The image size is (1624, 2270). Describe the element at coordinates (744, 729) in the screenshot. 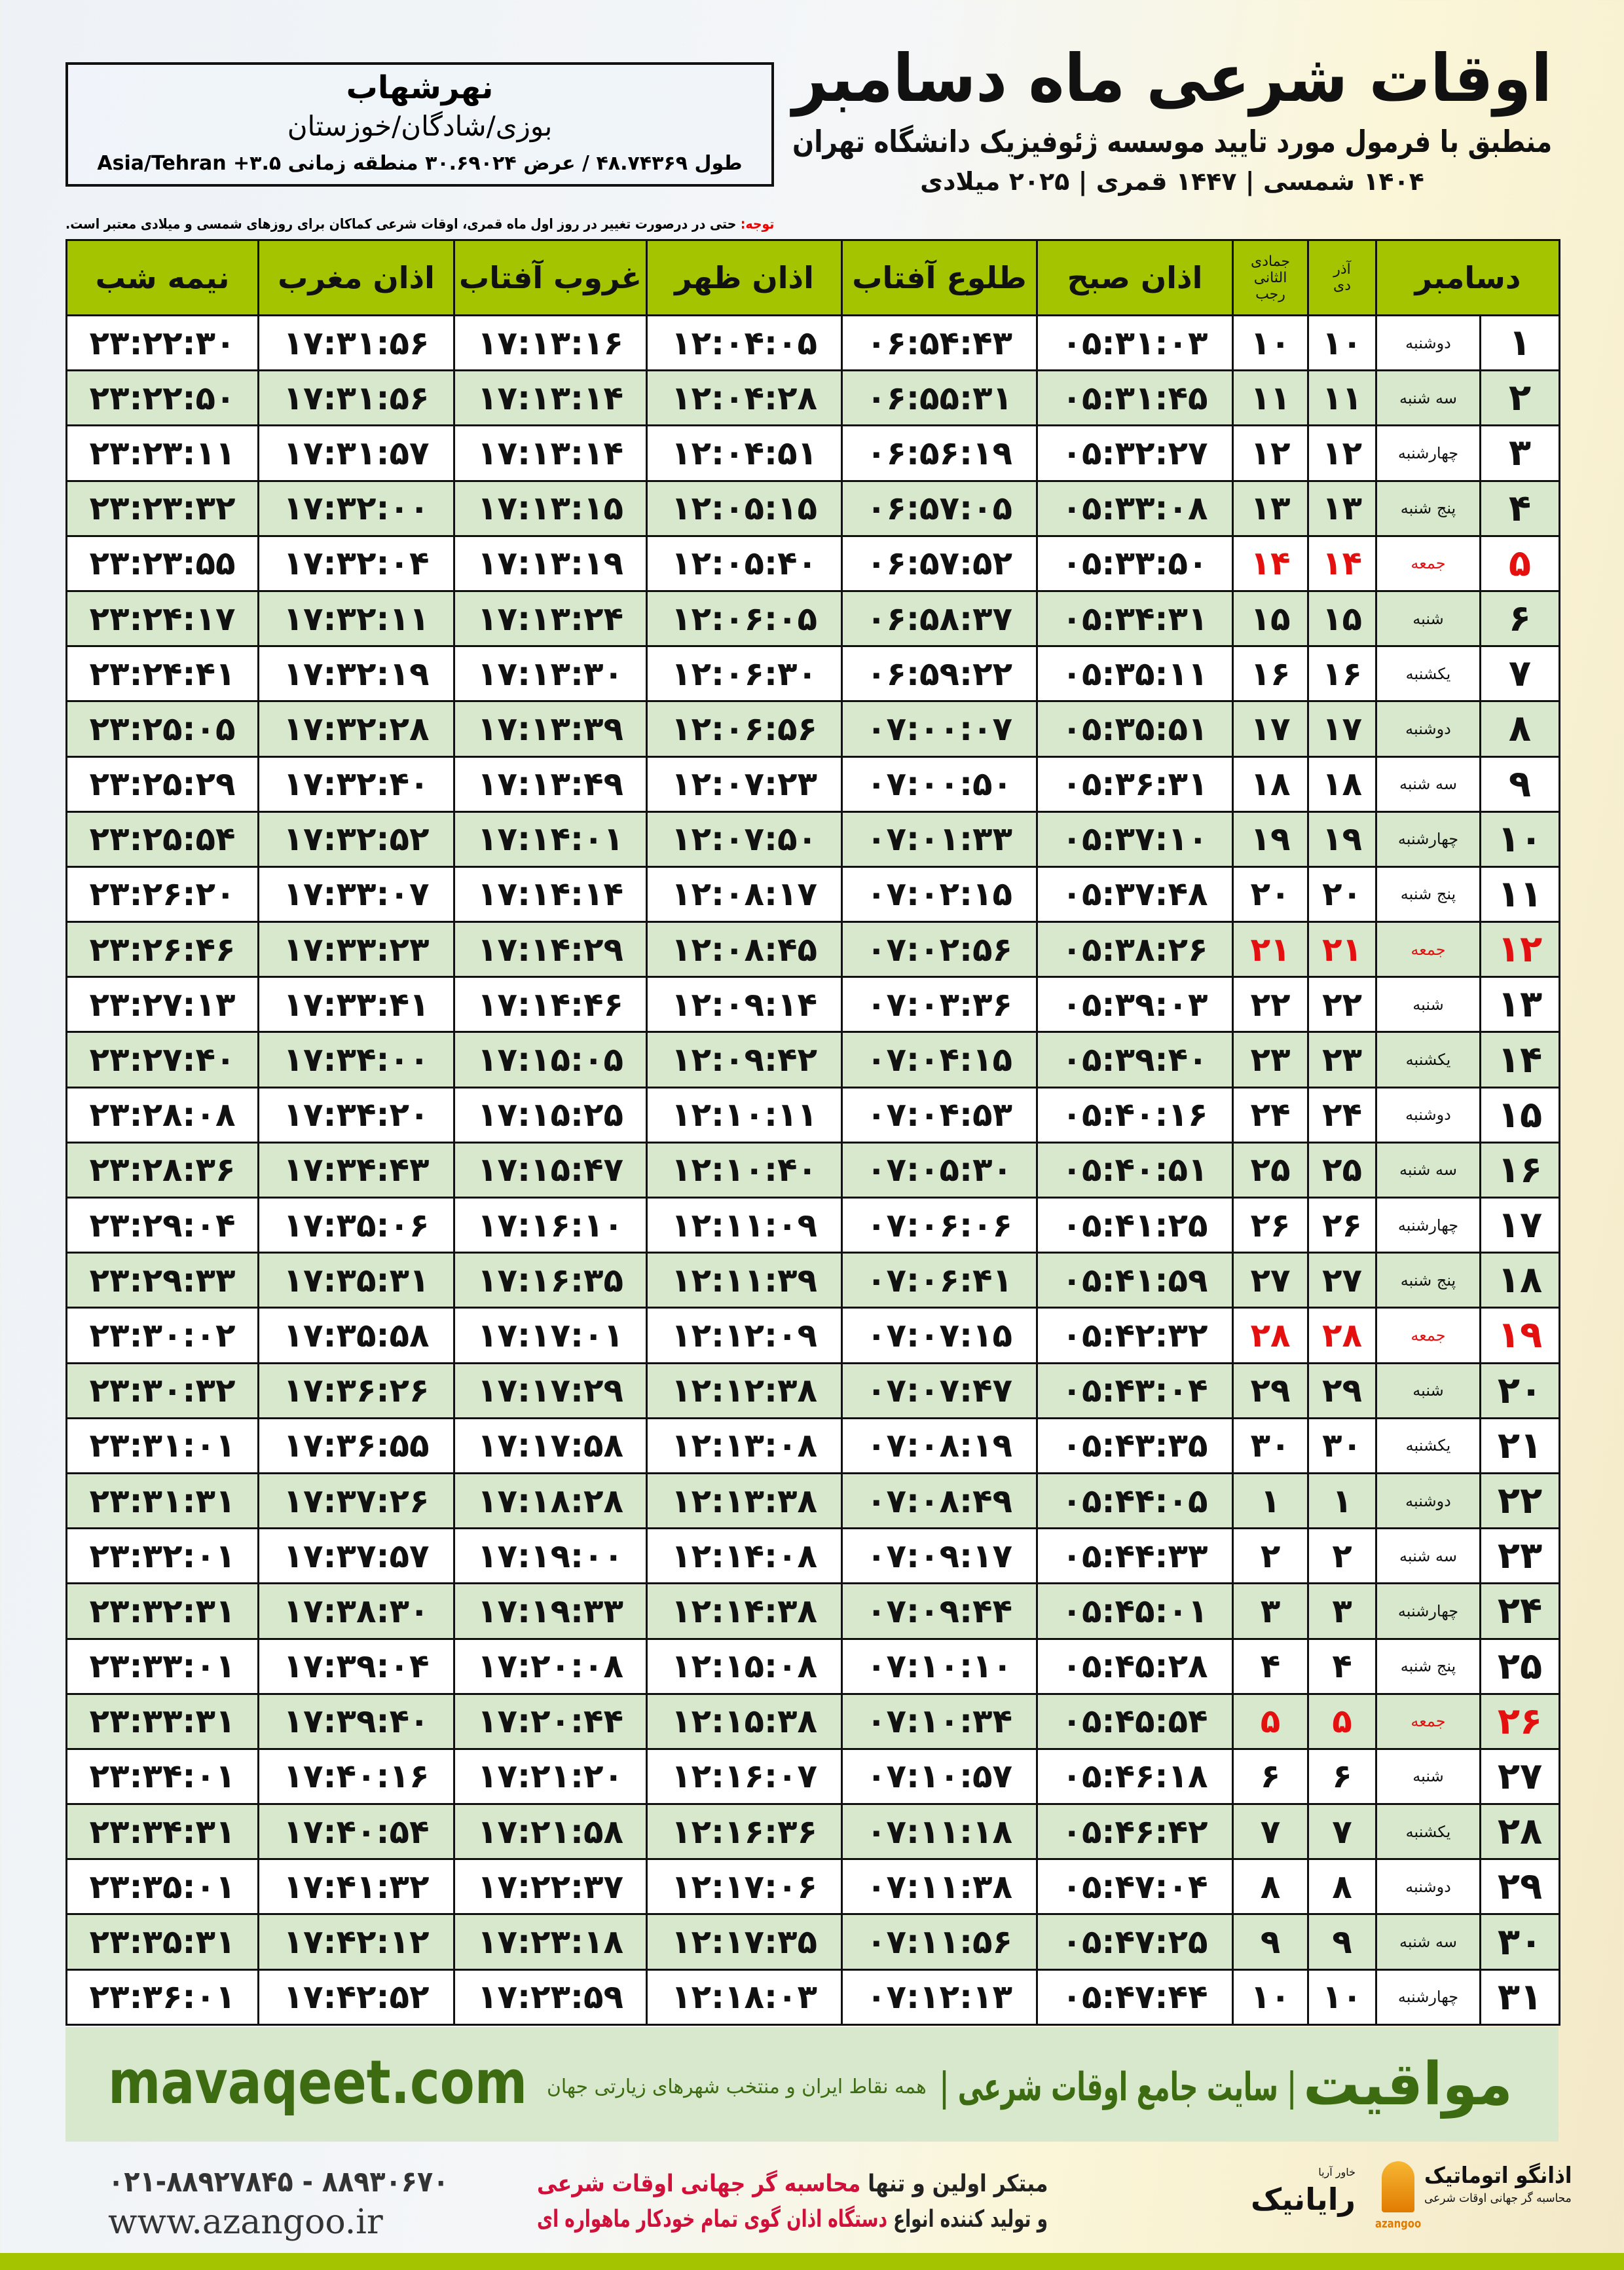

I see `dhuhr-time: ۱۲:۰۶:۵۶` at that location.